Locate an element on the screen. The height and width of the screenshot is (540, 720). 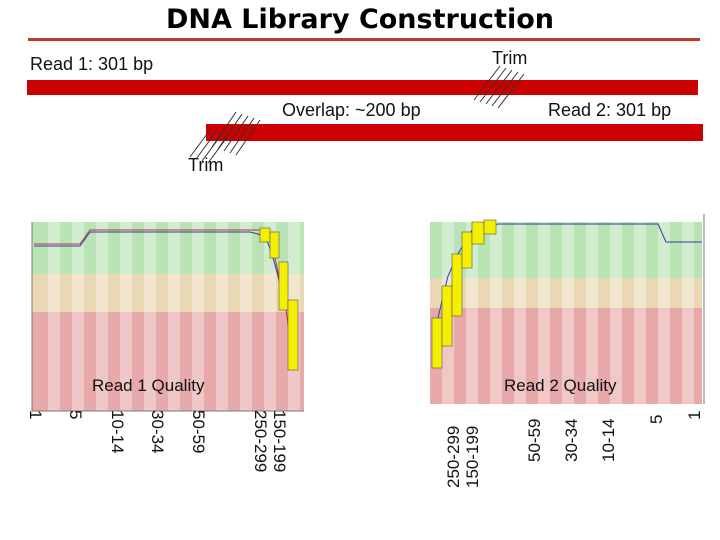
read1-tick-250-299: 250-299 is located at coordinates (260, 441).